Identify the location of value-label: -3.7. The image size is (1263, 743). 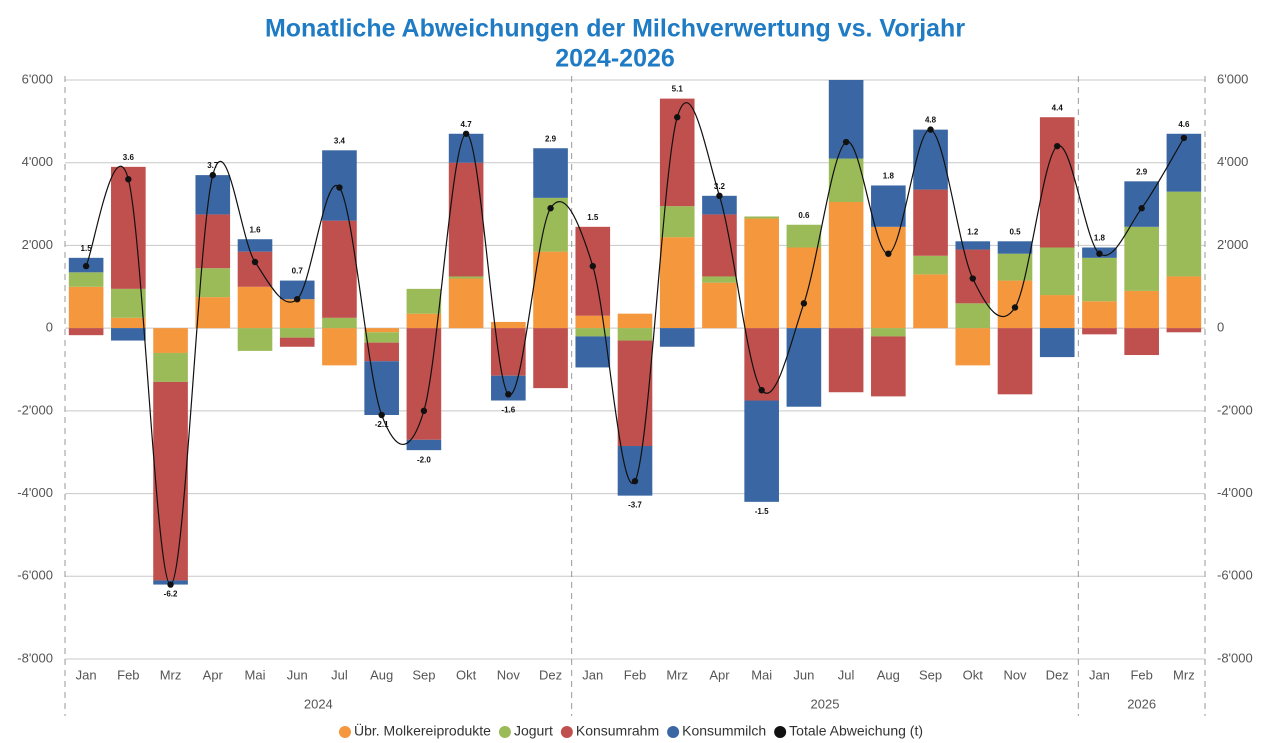
(635, 505).